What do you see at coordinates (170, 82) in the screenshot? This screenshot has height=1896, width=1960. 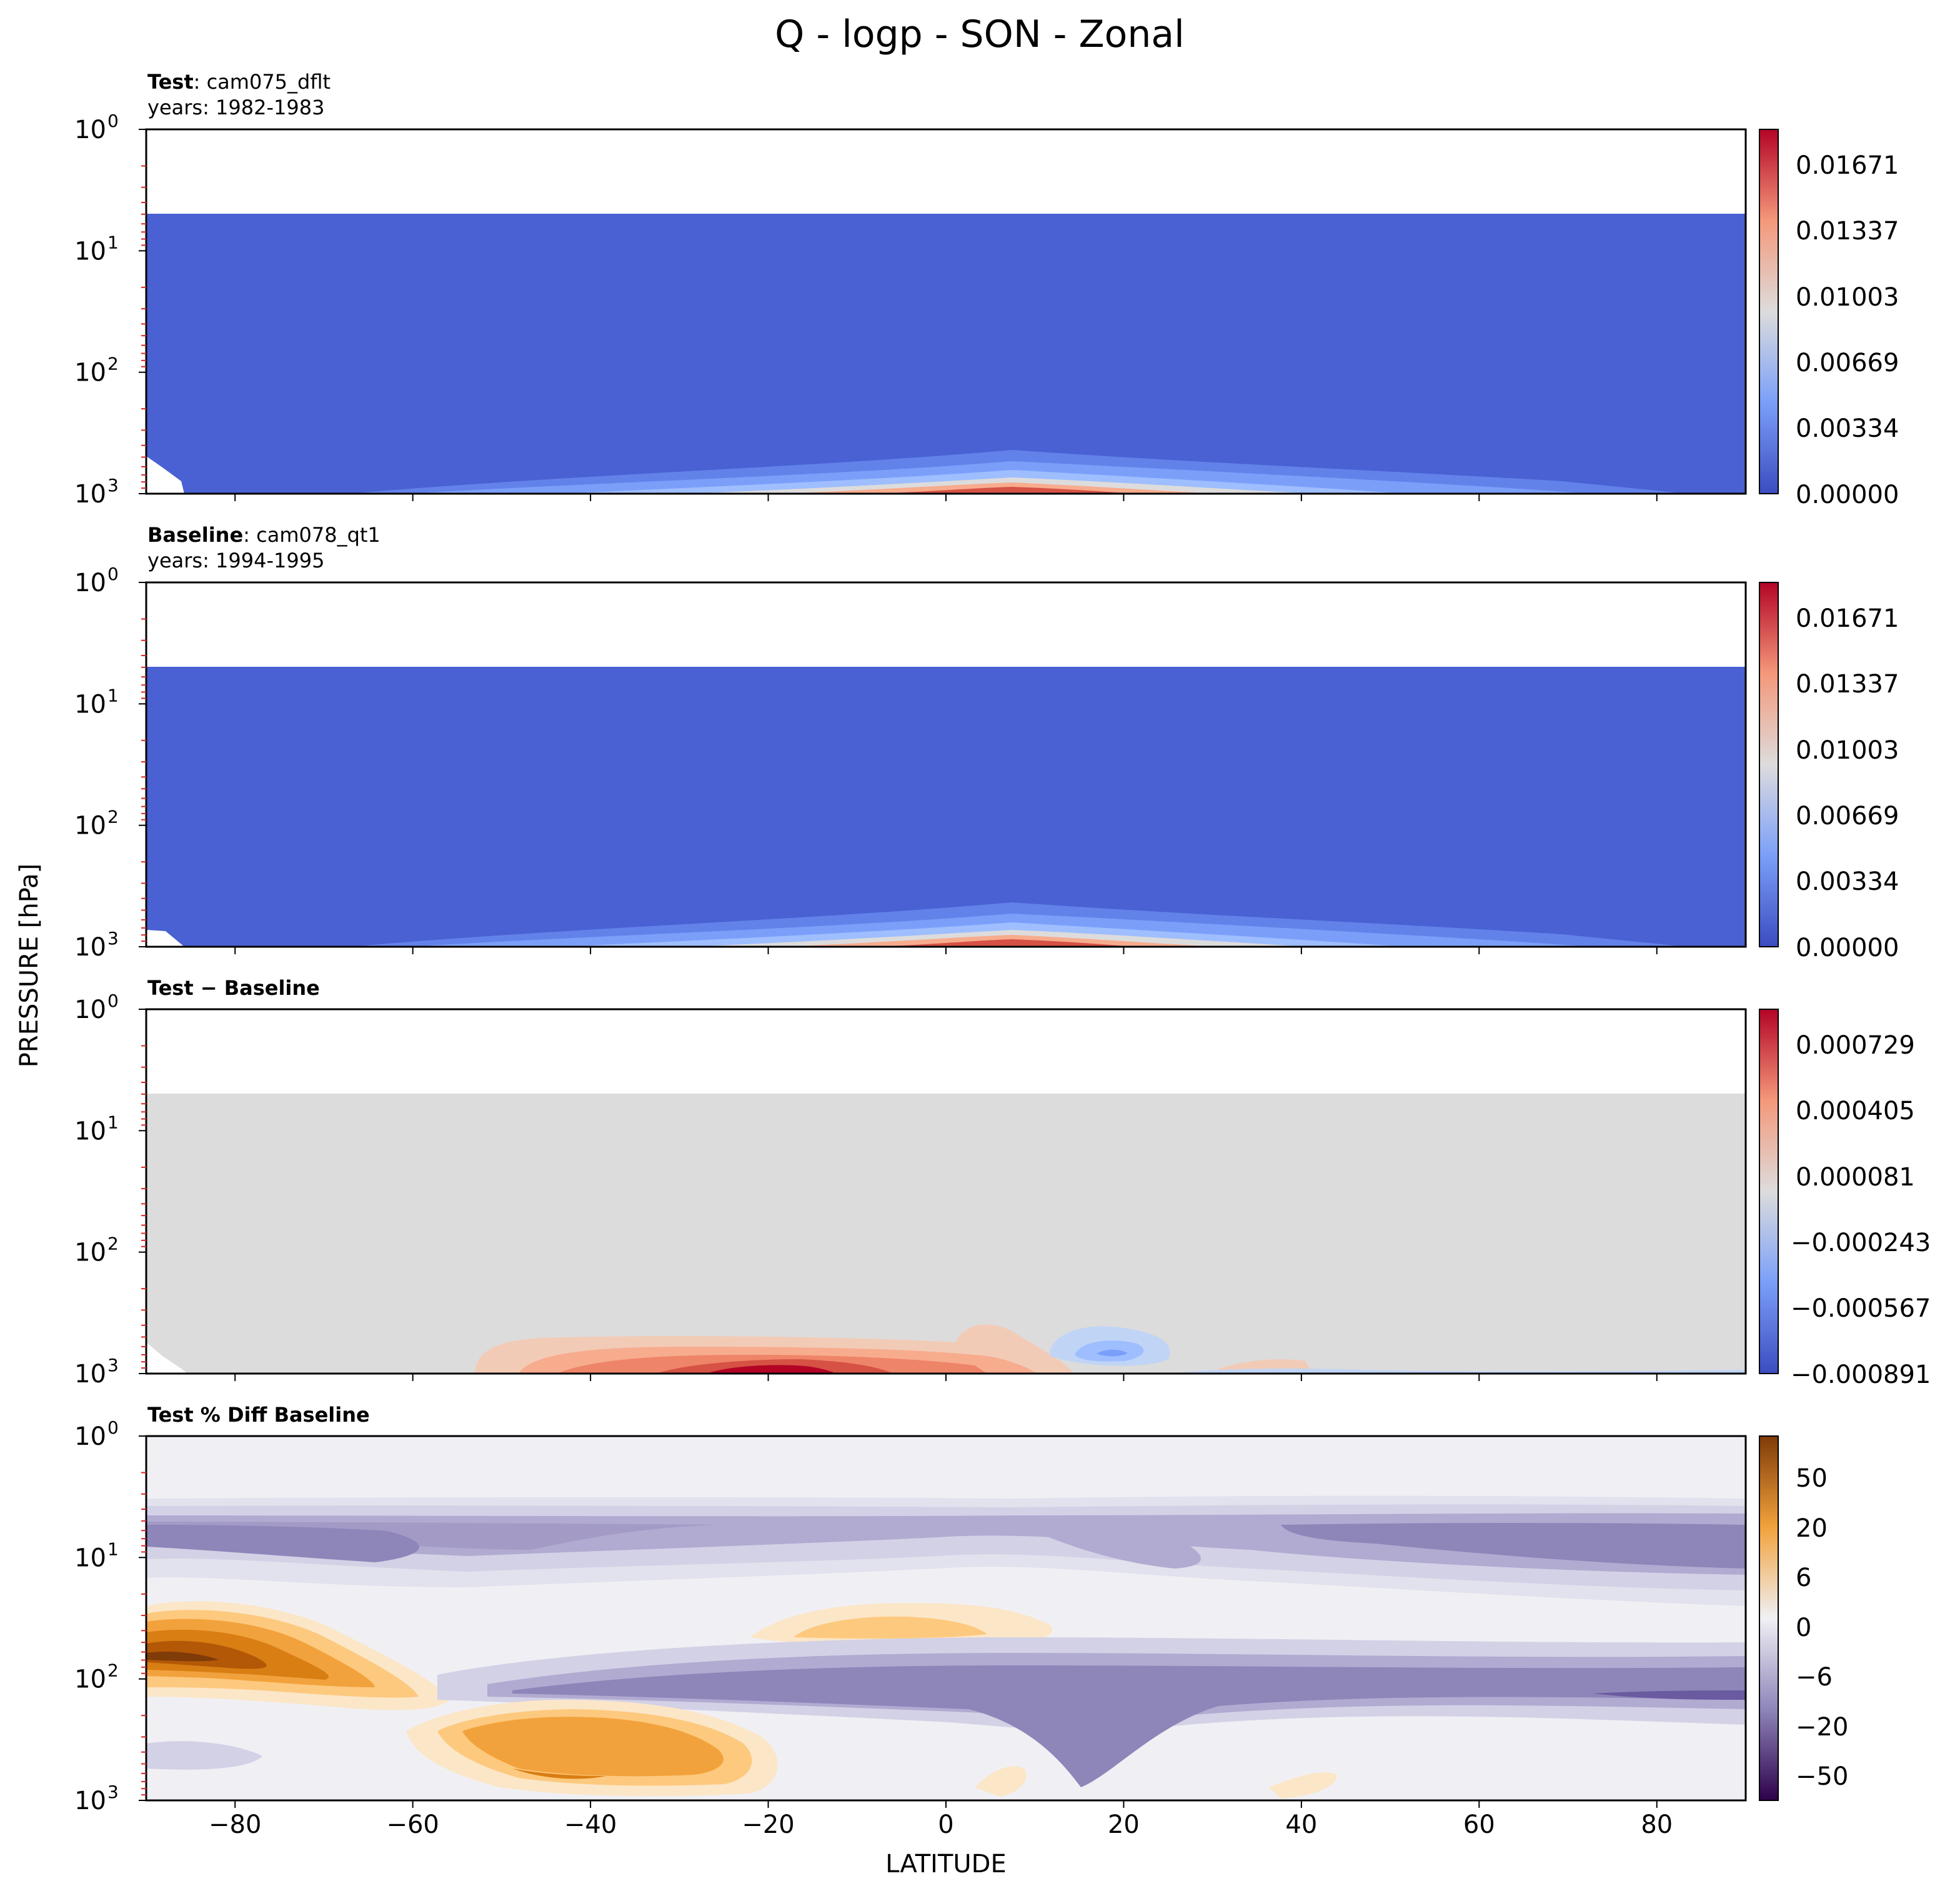 I see `panel-test-subtitle-bold: Test` at bounding box center [170, 82].